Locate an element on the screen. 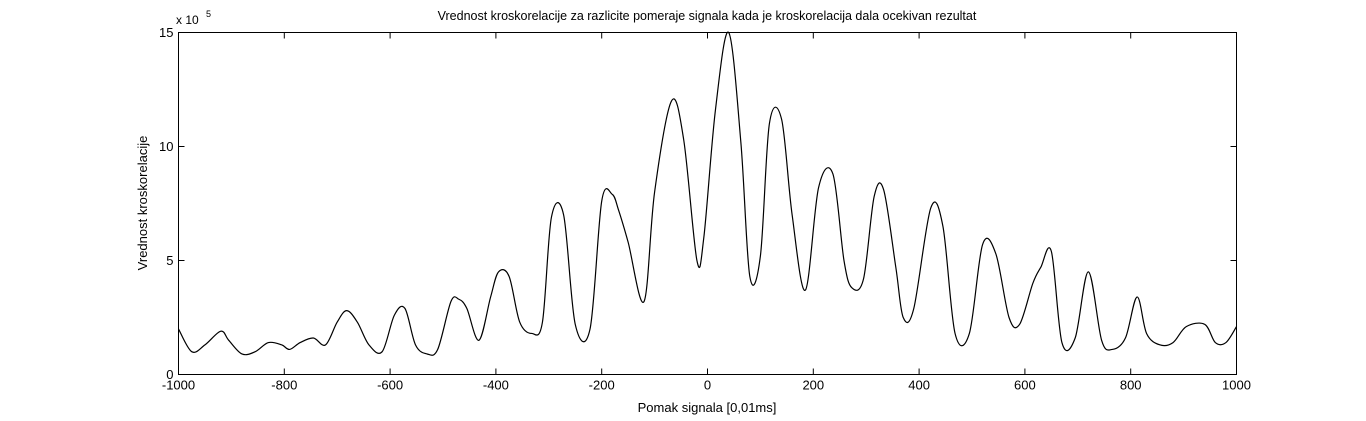  y-multiplier-exponent: 5 is located at coordinates (208, 14).